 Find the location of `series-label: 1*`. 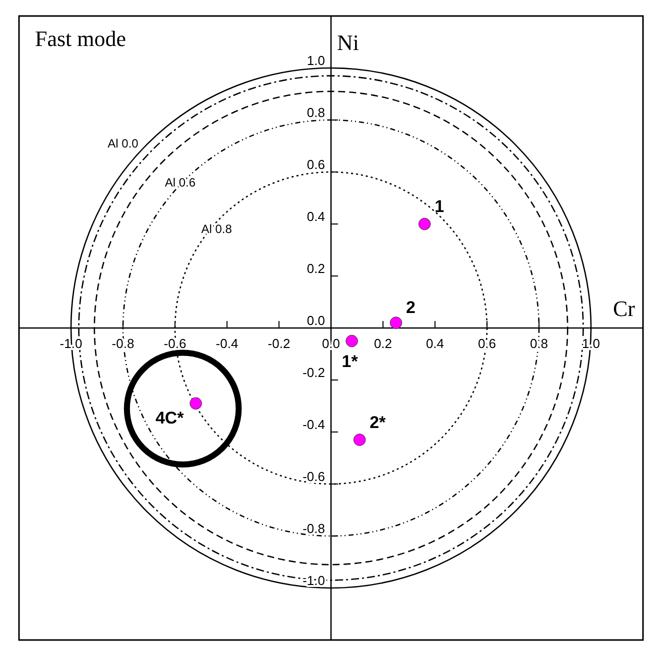

series-label: 1* is located at coordinates (350, 361).